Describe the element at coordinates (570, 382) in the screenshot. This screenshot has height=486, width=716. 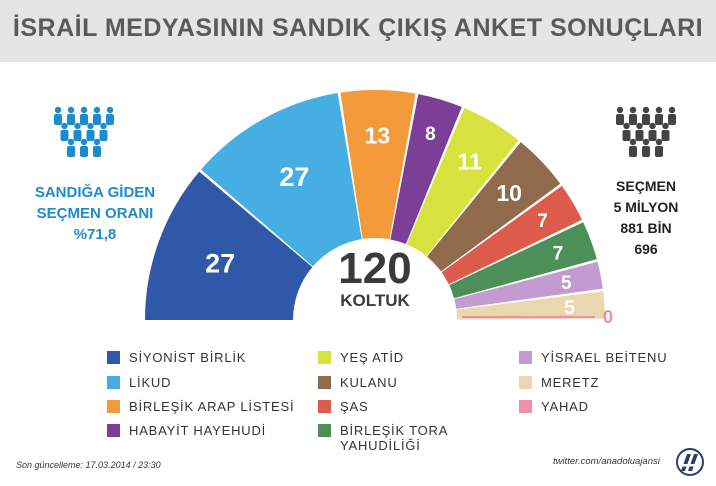
I see `legend-label: MERETZ` at that location.